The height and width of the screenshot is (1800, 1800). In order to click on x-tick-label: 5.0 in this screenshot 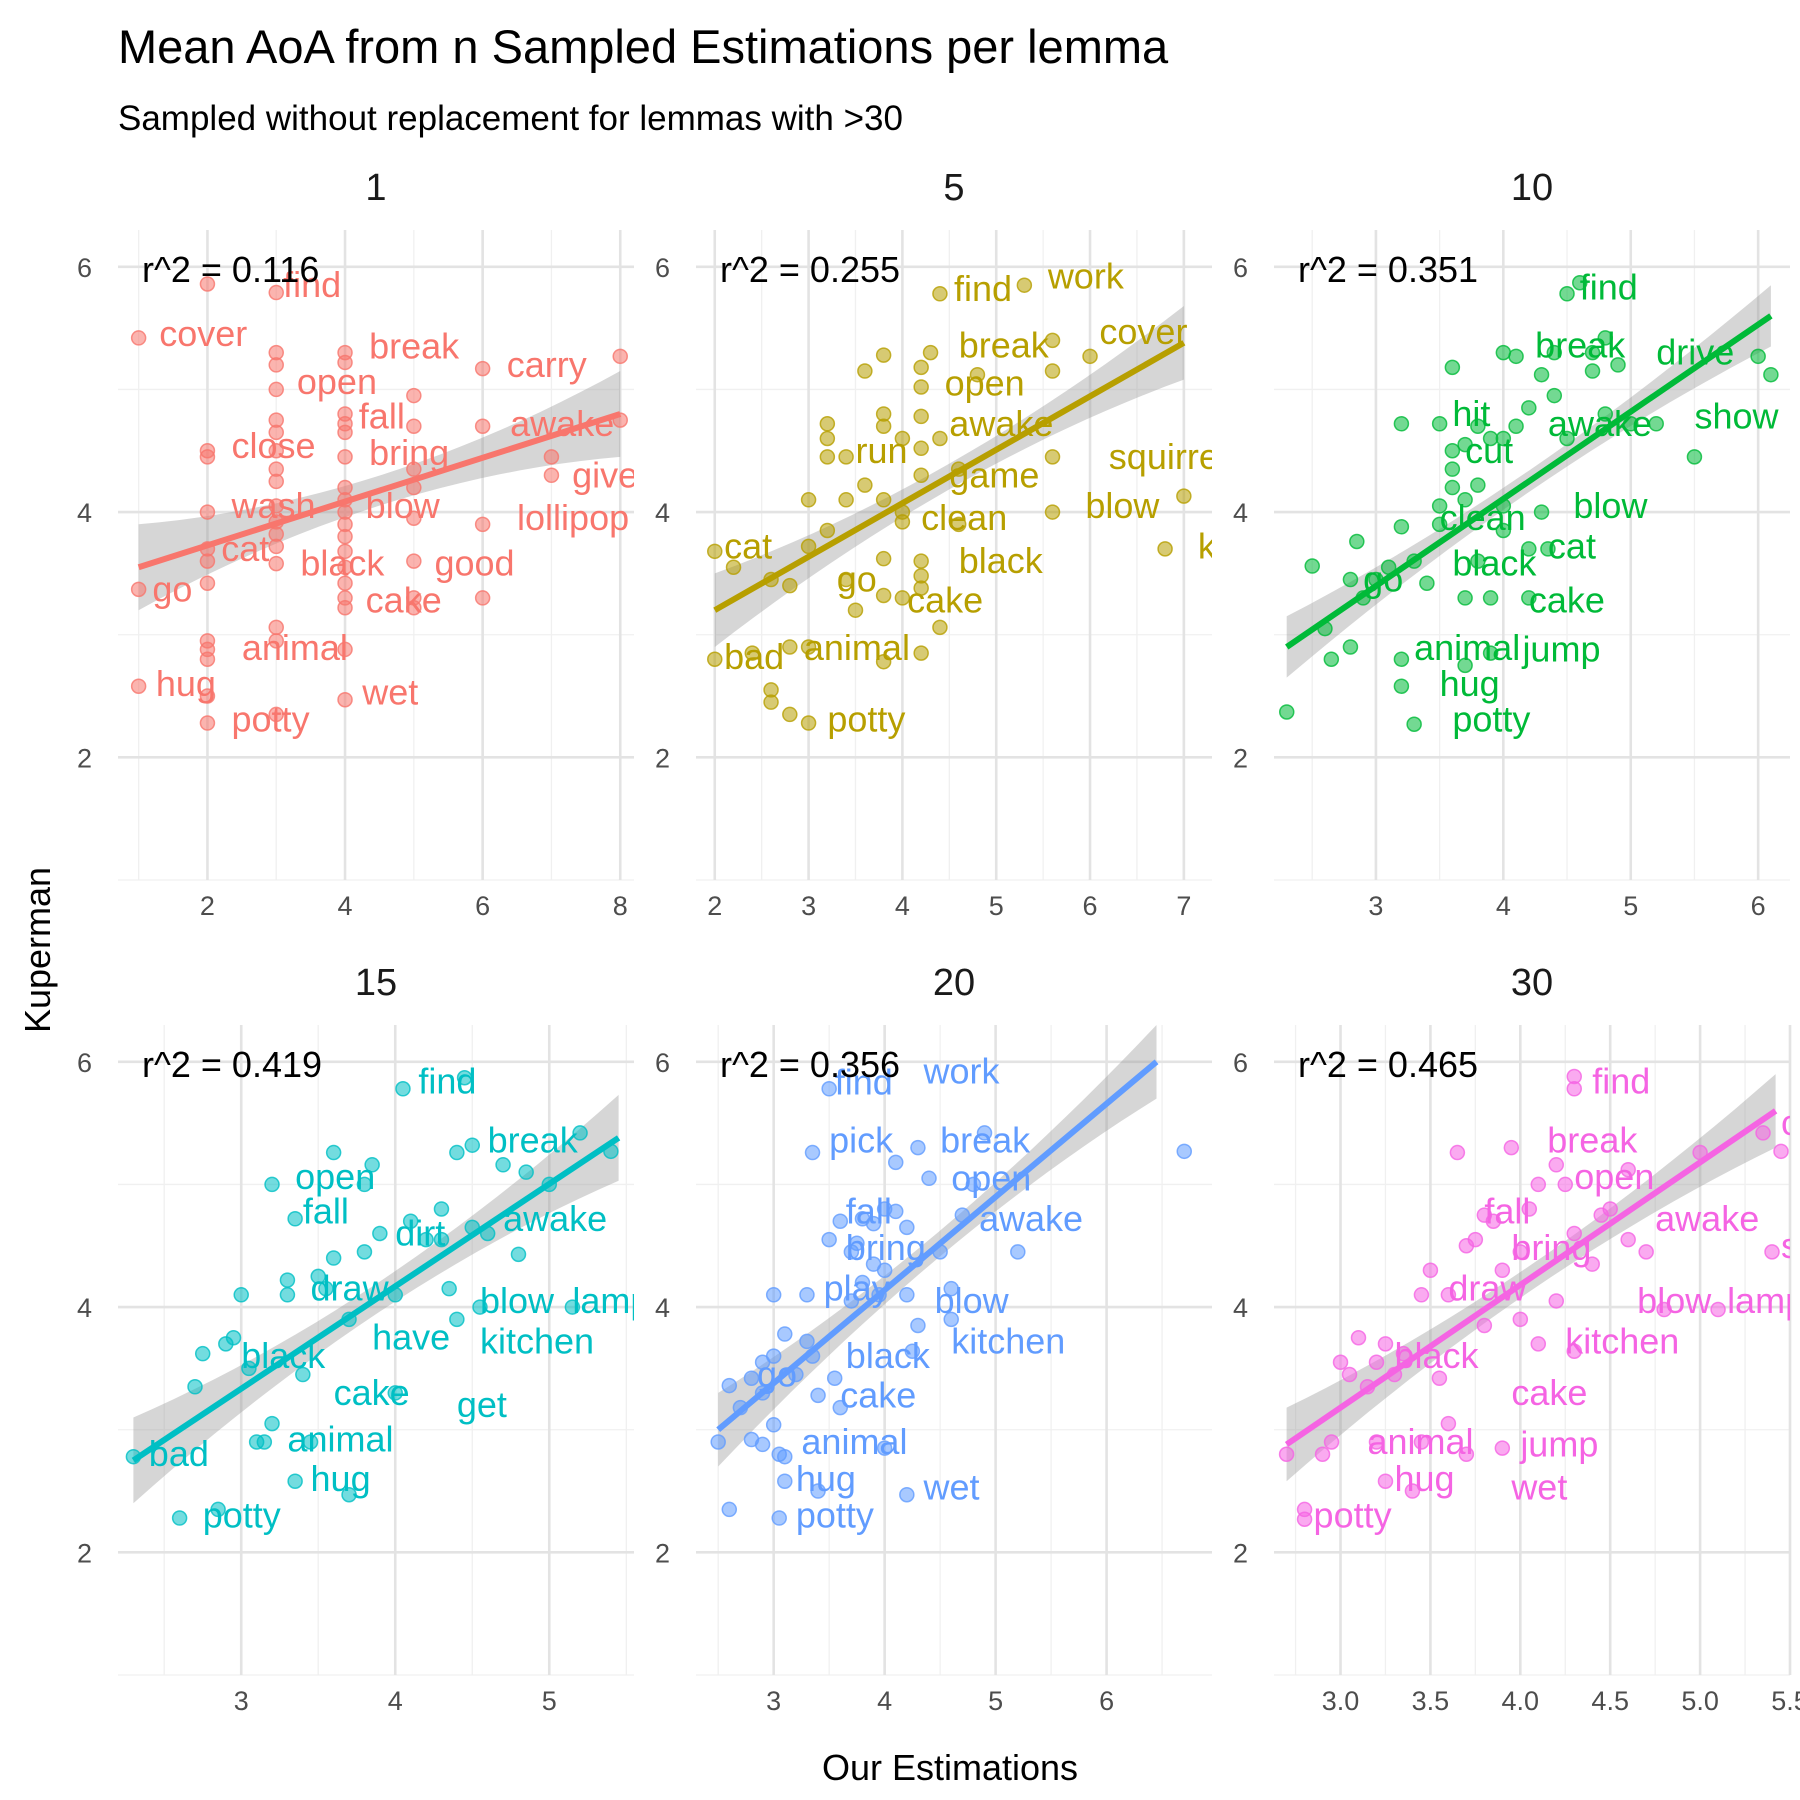, I will do `click(1700, 1701)`.